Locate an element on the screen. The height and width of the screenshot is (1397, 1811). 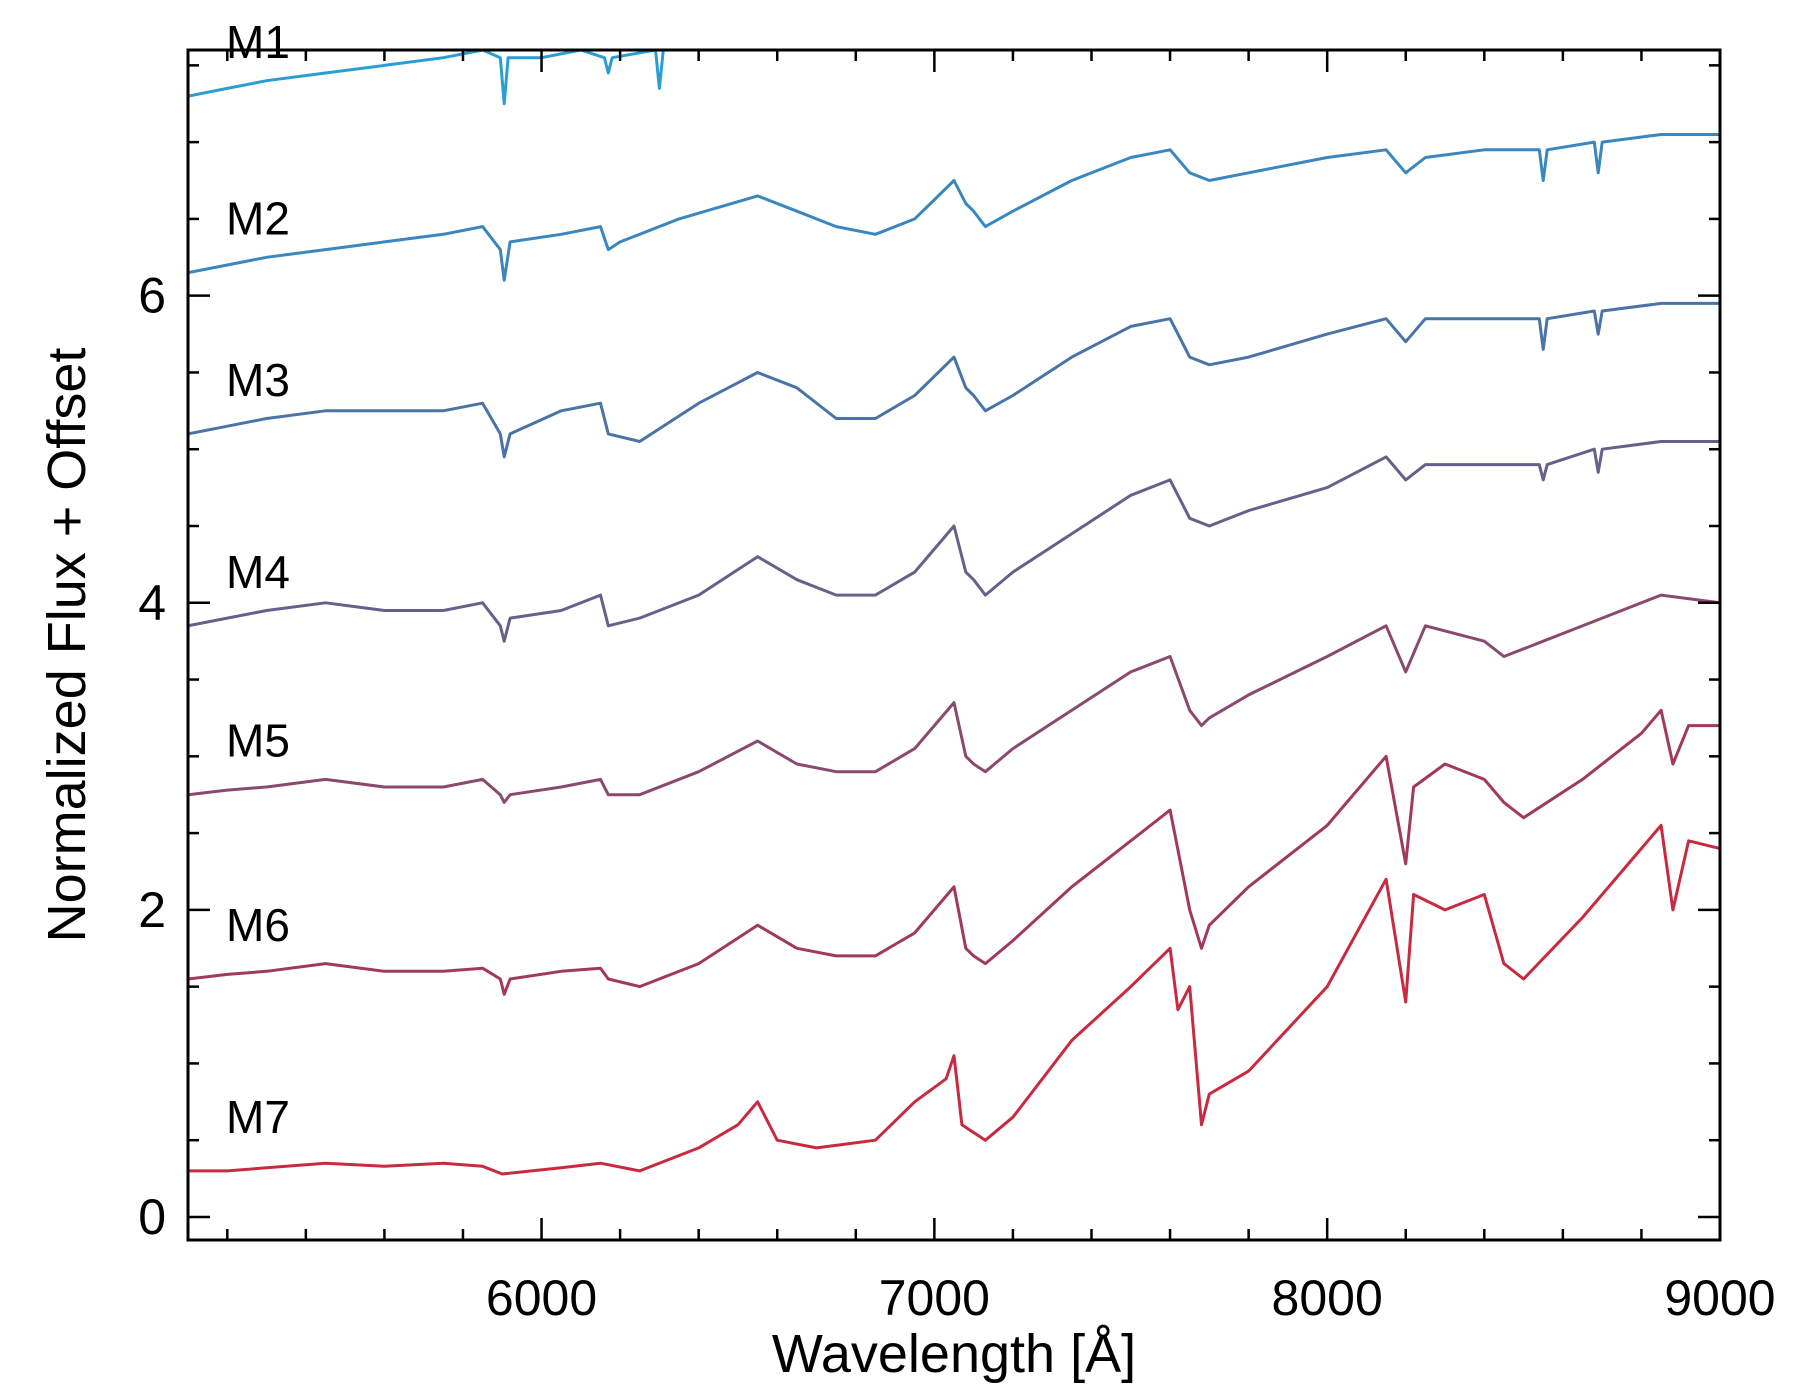
series-line-m2 is located at coordinates (954, 207).